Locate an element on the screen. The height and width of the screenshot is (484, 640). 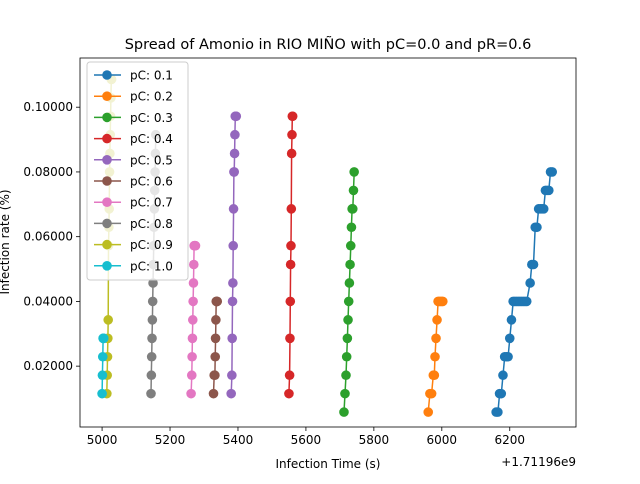
y-axis-label: Infection rate (%) is located at coordinates (6, 241).